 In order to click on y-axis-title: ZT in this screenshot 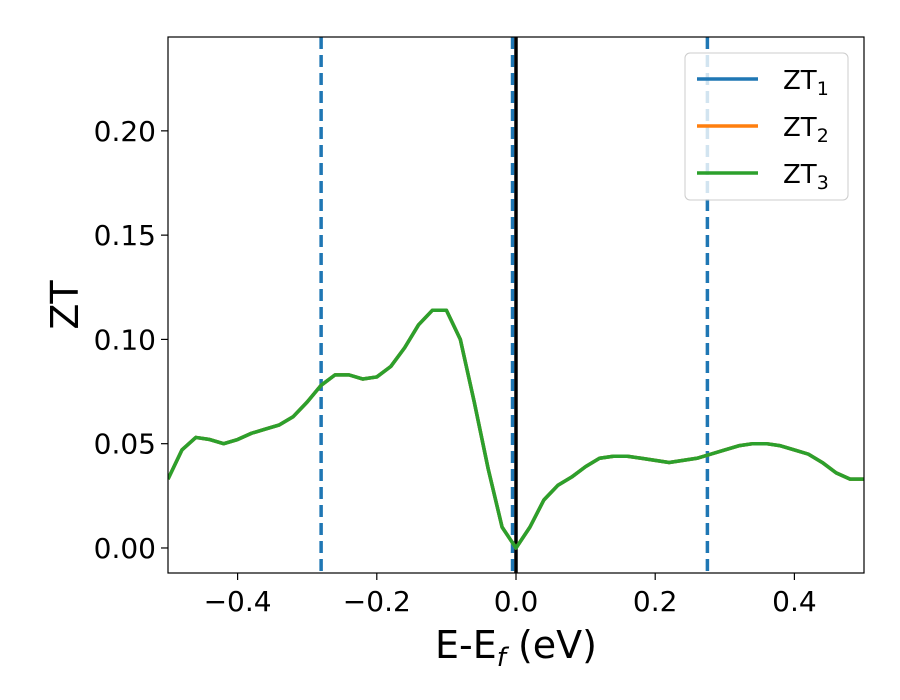, I will do `click(65, 305)`.